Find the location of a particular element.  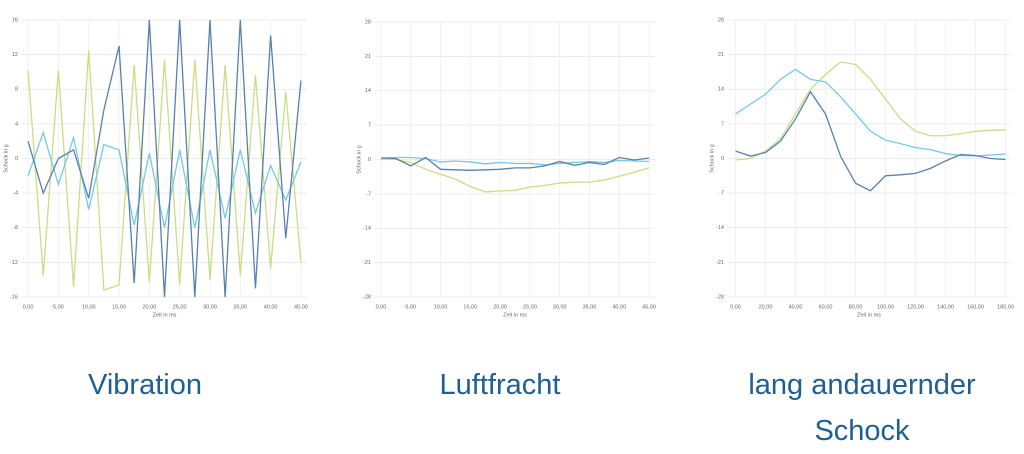

x-tick-label: 100,00 is located at coordinates (885, 307).